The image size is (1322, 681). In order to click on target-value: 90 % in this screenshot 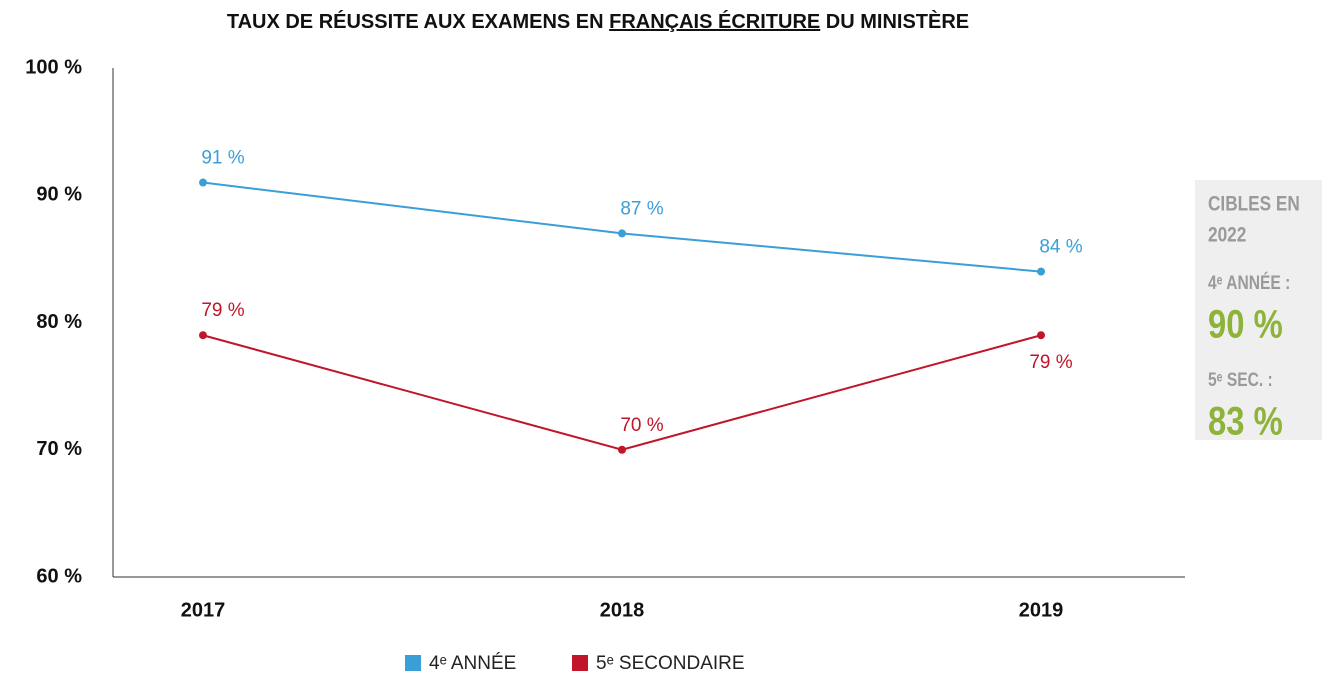, I will do `click(1245, 323)`.